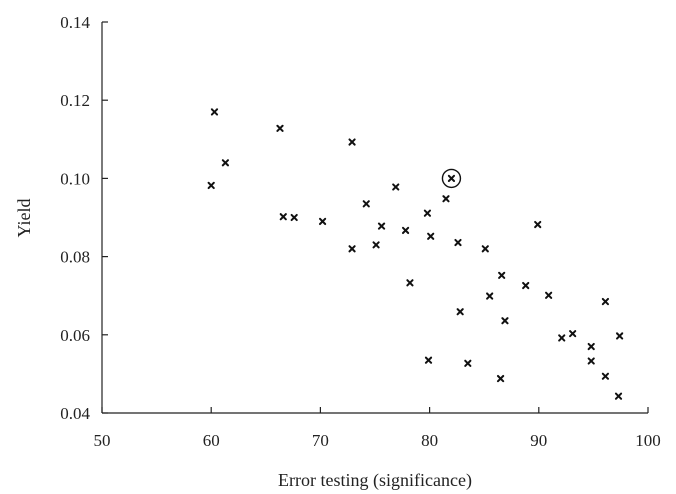  Describe the element at coordinates (75, 335) in the screenshot. I see `y-tick-label: 0.06` at that location.